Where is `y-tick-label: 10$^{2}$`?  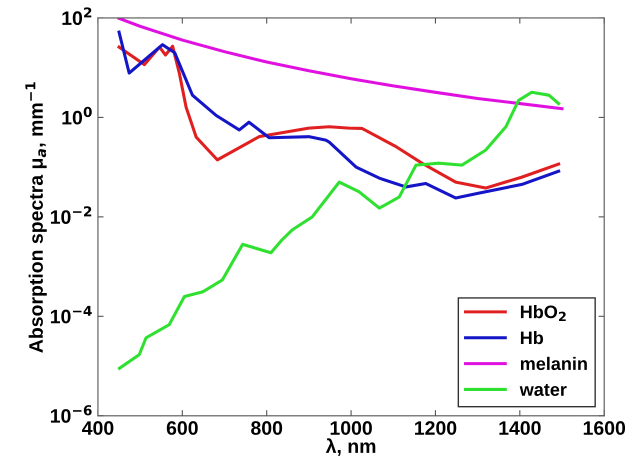
y-tick-label: 10$^{2}$ is located at coordinates (77, 16).